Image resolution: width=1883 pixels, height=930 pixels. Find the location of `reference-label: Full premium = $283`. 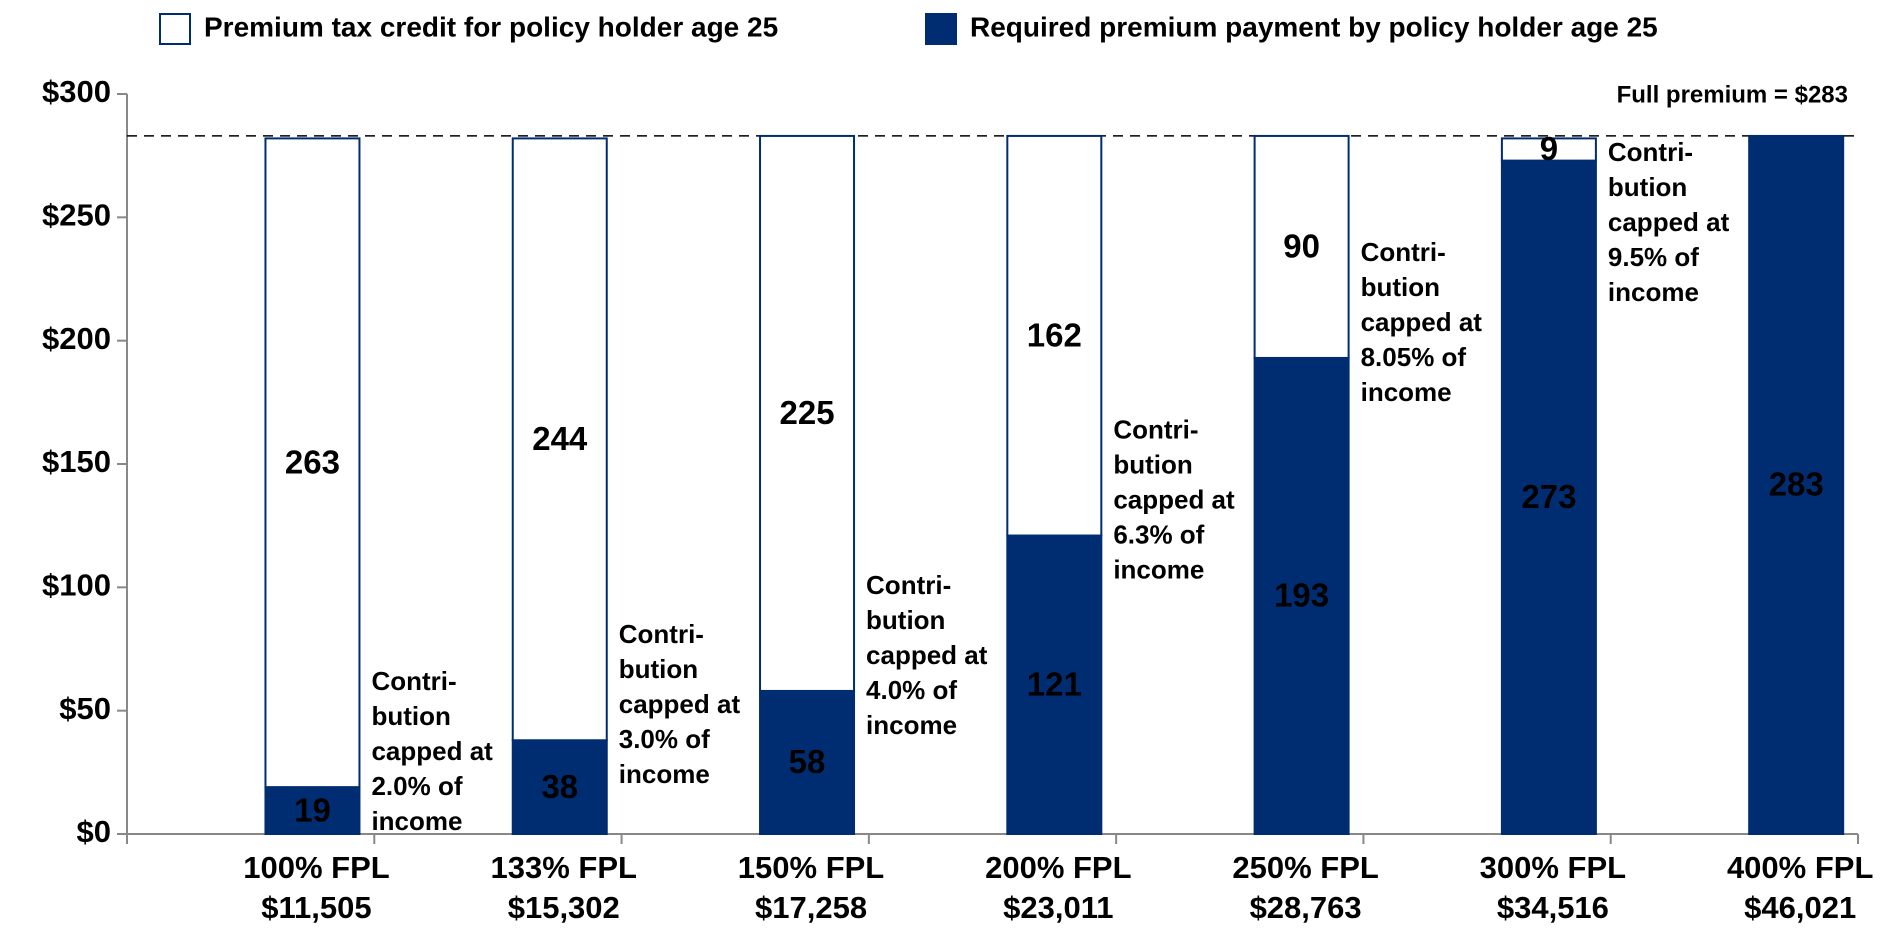

reference-label: Full premium = $283 is located at coordinates (1732, 94).